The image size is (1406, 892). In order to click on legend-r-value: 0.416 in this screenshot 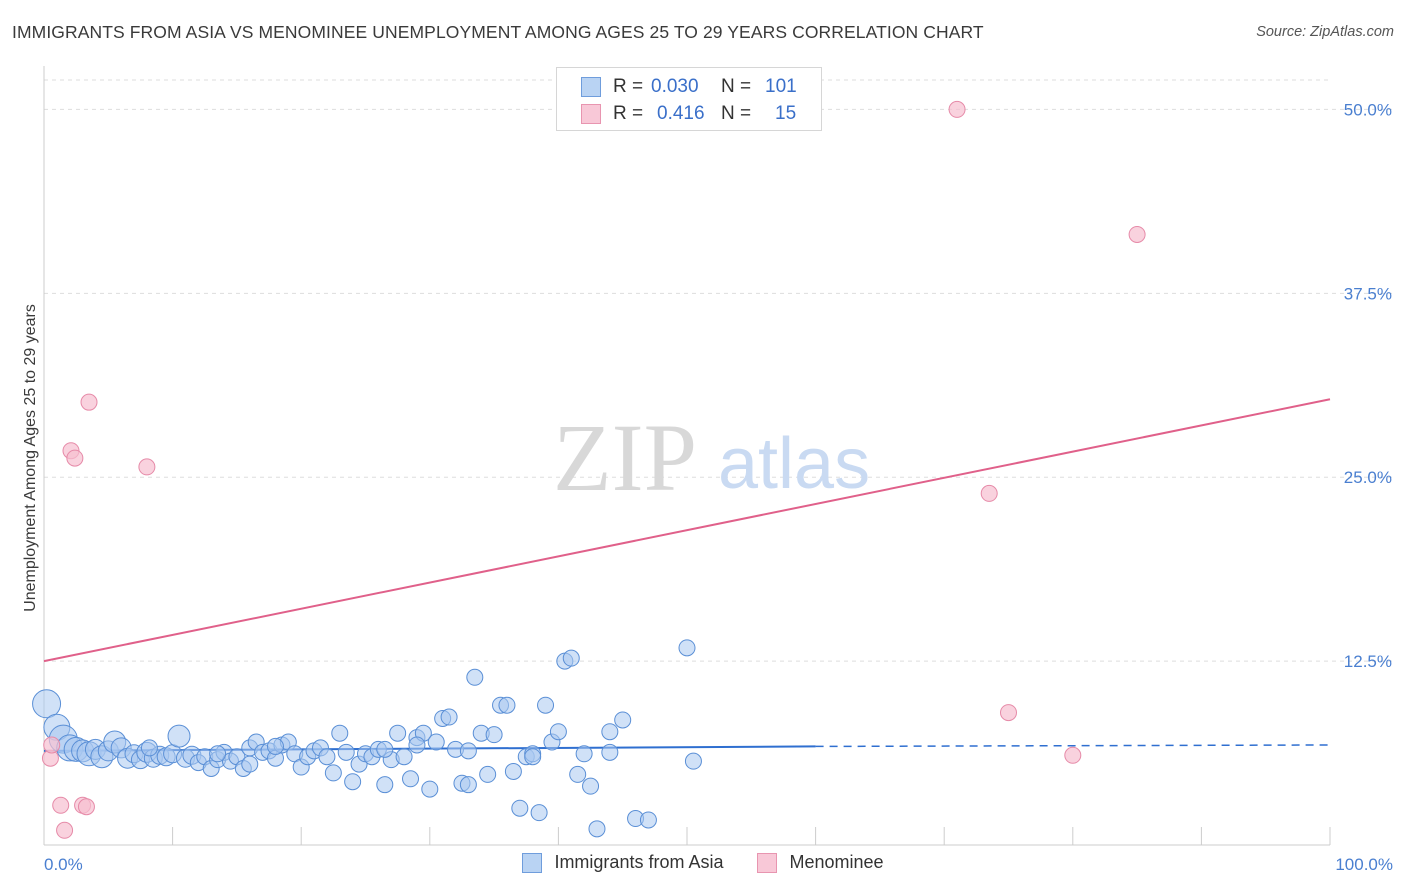, I will do `click(681, 113)`.